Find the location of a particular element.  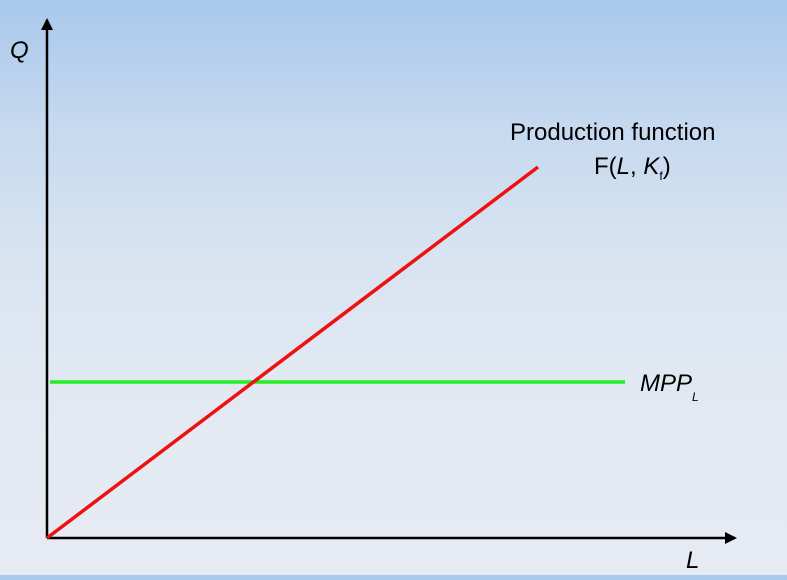

mpp-label: MPPL is located at coordinates (669, 387).